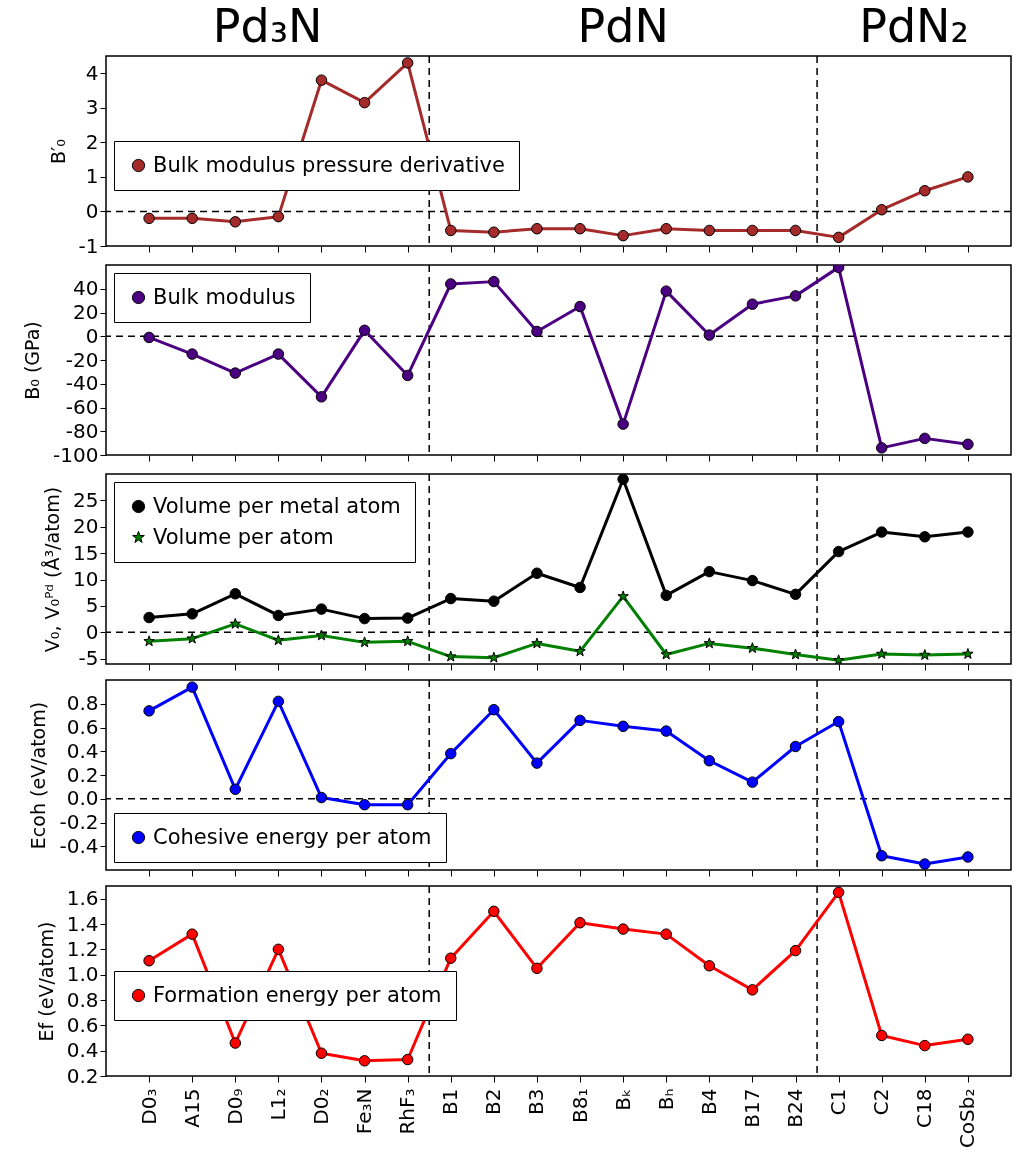  What do you see at coordinates (92, 176) in the screenshot?
I see `y-tick-label: 1` at bounding box center [92, 176].